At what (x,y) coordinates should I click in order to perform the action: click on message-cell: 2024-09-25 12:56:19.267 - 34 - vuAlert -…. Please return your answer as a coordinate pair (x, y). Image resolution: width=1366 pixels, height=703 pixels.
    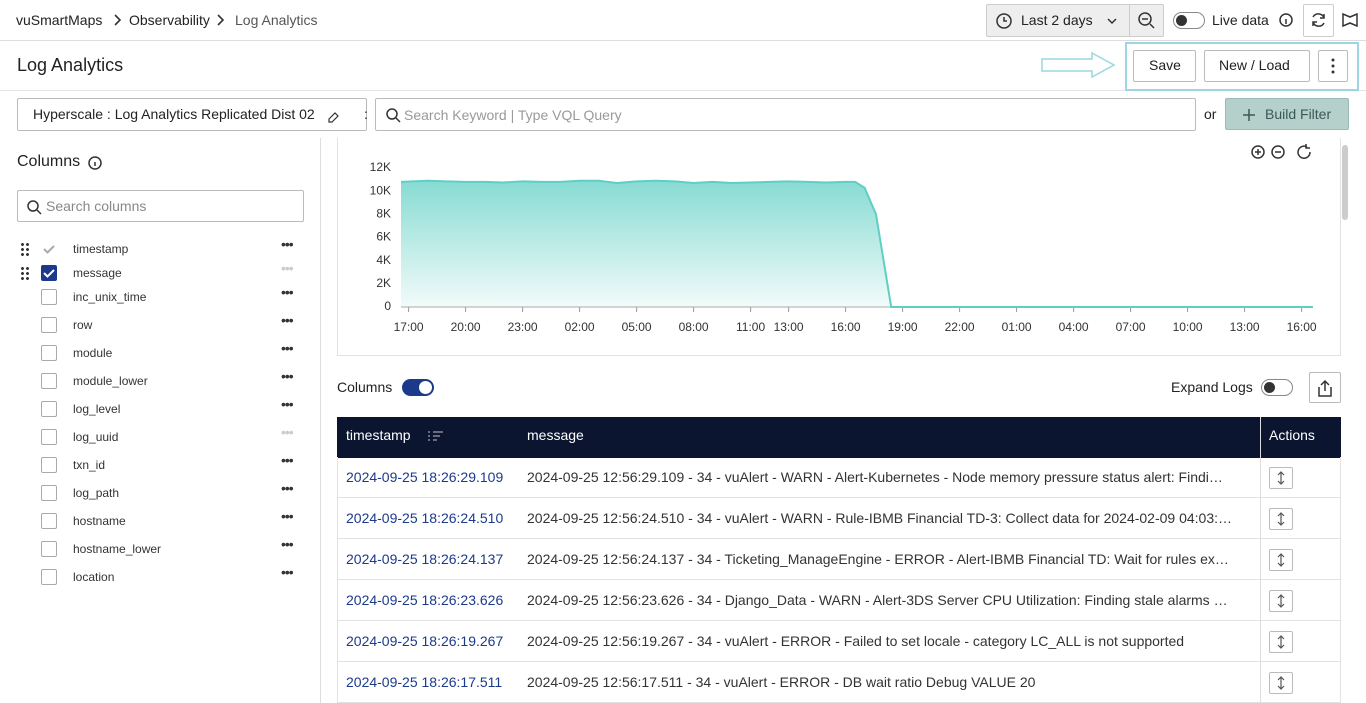
    Looking at the image, I should click on (856, 641).